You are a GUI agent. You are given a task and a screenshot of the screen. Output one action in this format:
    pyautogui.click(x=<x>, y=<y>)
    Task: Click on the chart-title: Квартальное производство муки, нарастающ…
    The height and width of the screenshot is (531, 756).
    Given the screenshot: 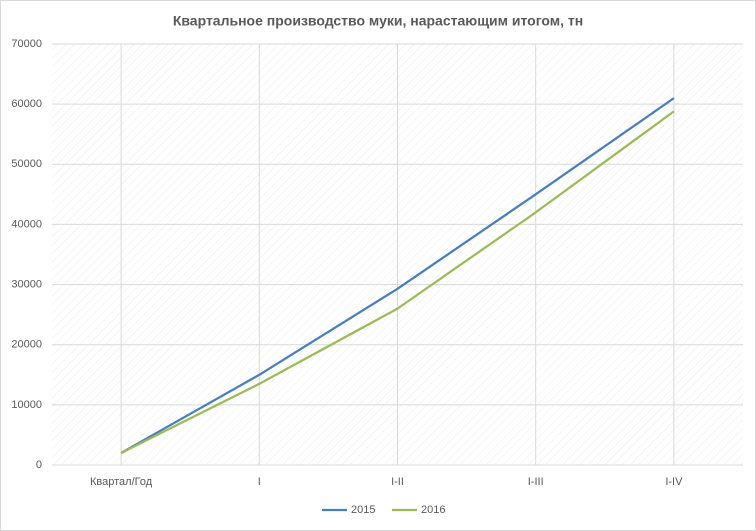 What is the action you would take?
    pyautogui.click(x=378, y=21)
    